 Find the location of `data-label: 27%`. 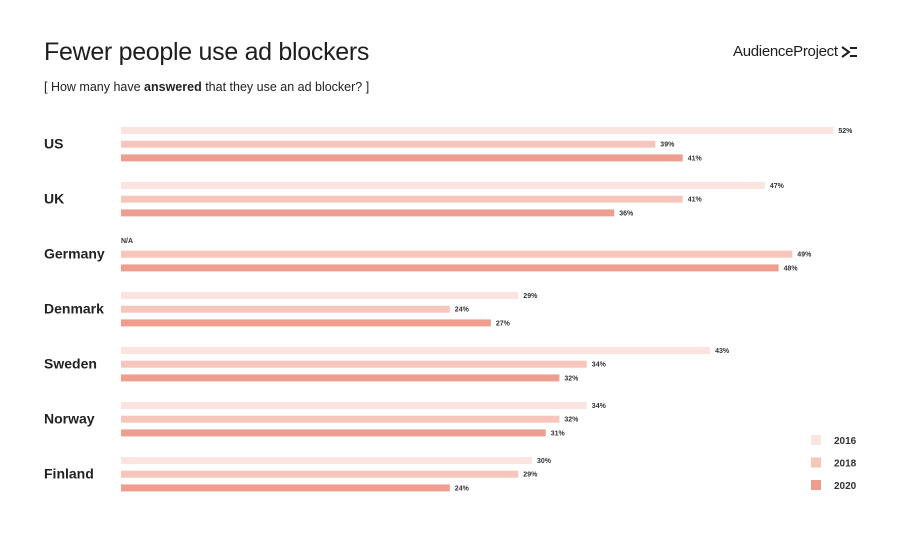

data-label: 27% is located at coordinates (503, 323).